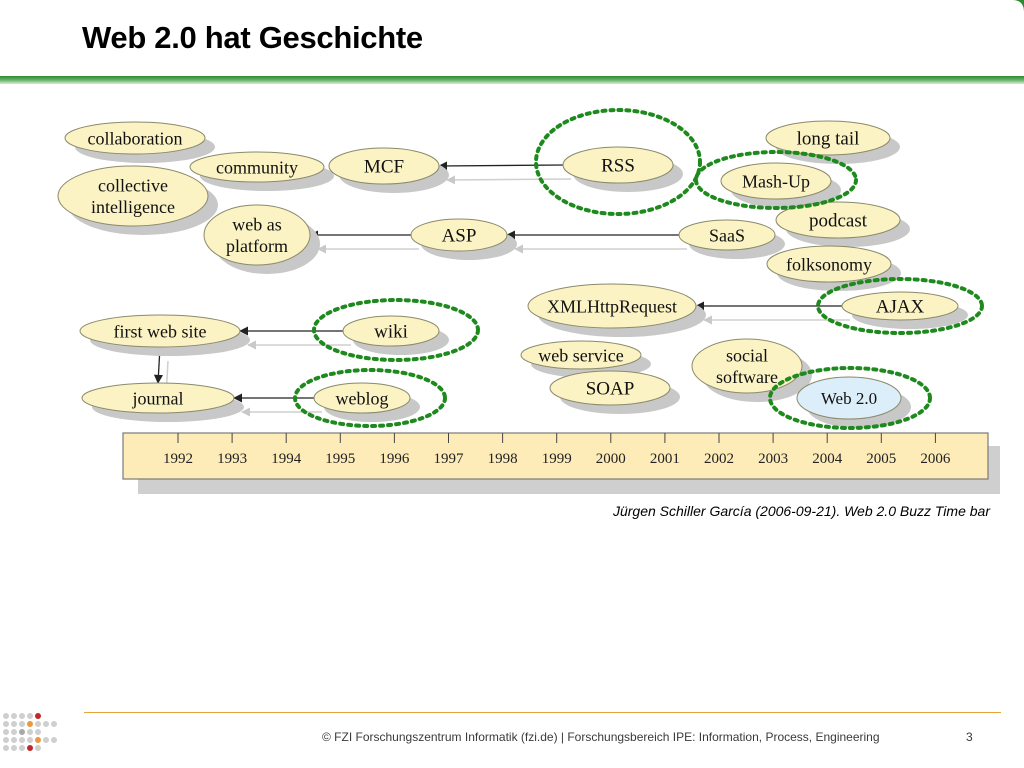 The height and width of the screenshot is (768, 1024). I want to click on node-label: SaaS, so click(727, 235).